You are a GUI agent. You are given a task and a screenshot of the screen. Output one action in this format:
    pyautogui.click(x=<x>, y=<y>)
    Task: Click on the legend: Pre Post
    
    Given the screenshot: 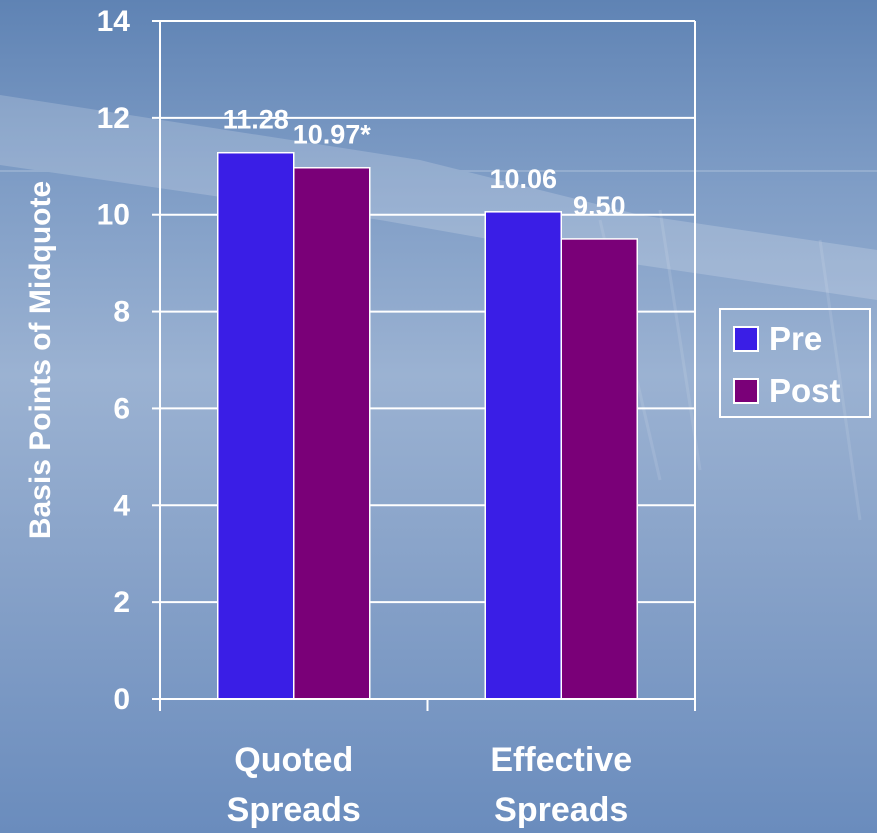 What is the action you would take?
    pyautogui.click(x=795, y=363)
    